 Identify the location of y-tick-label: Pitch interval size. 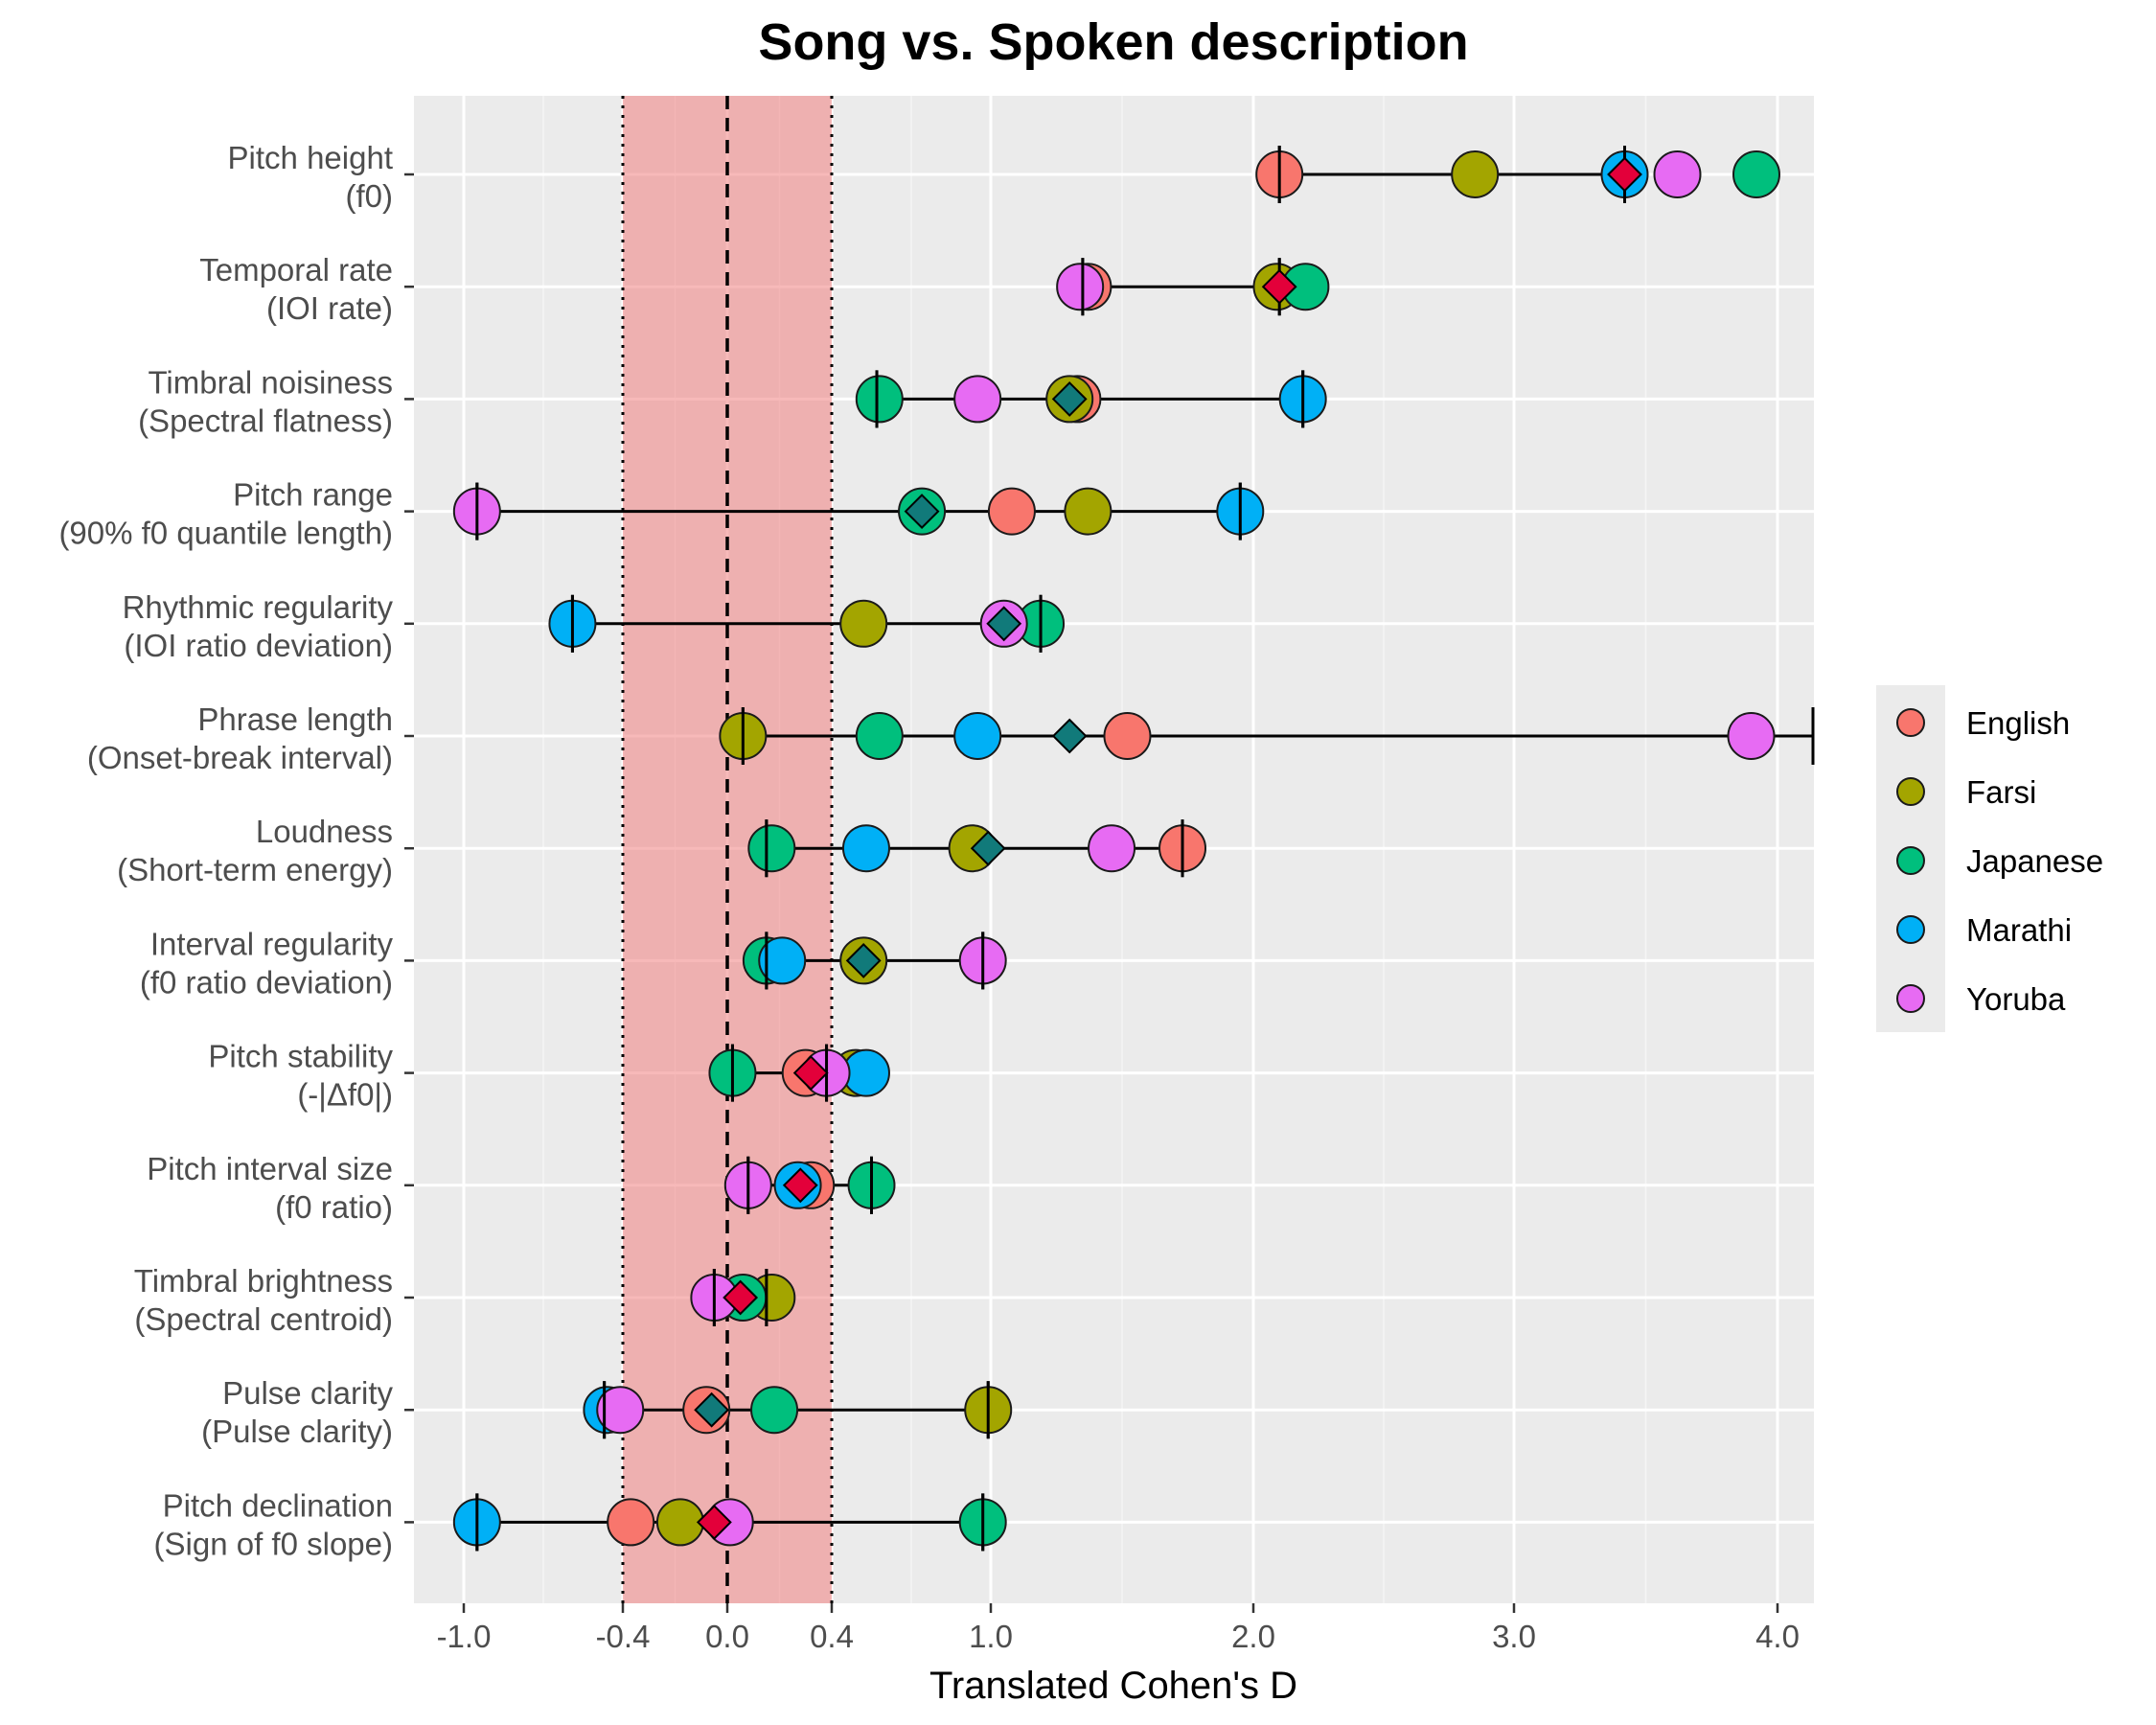
(270, 1168).